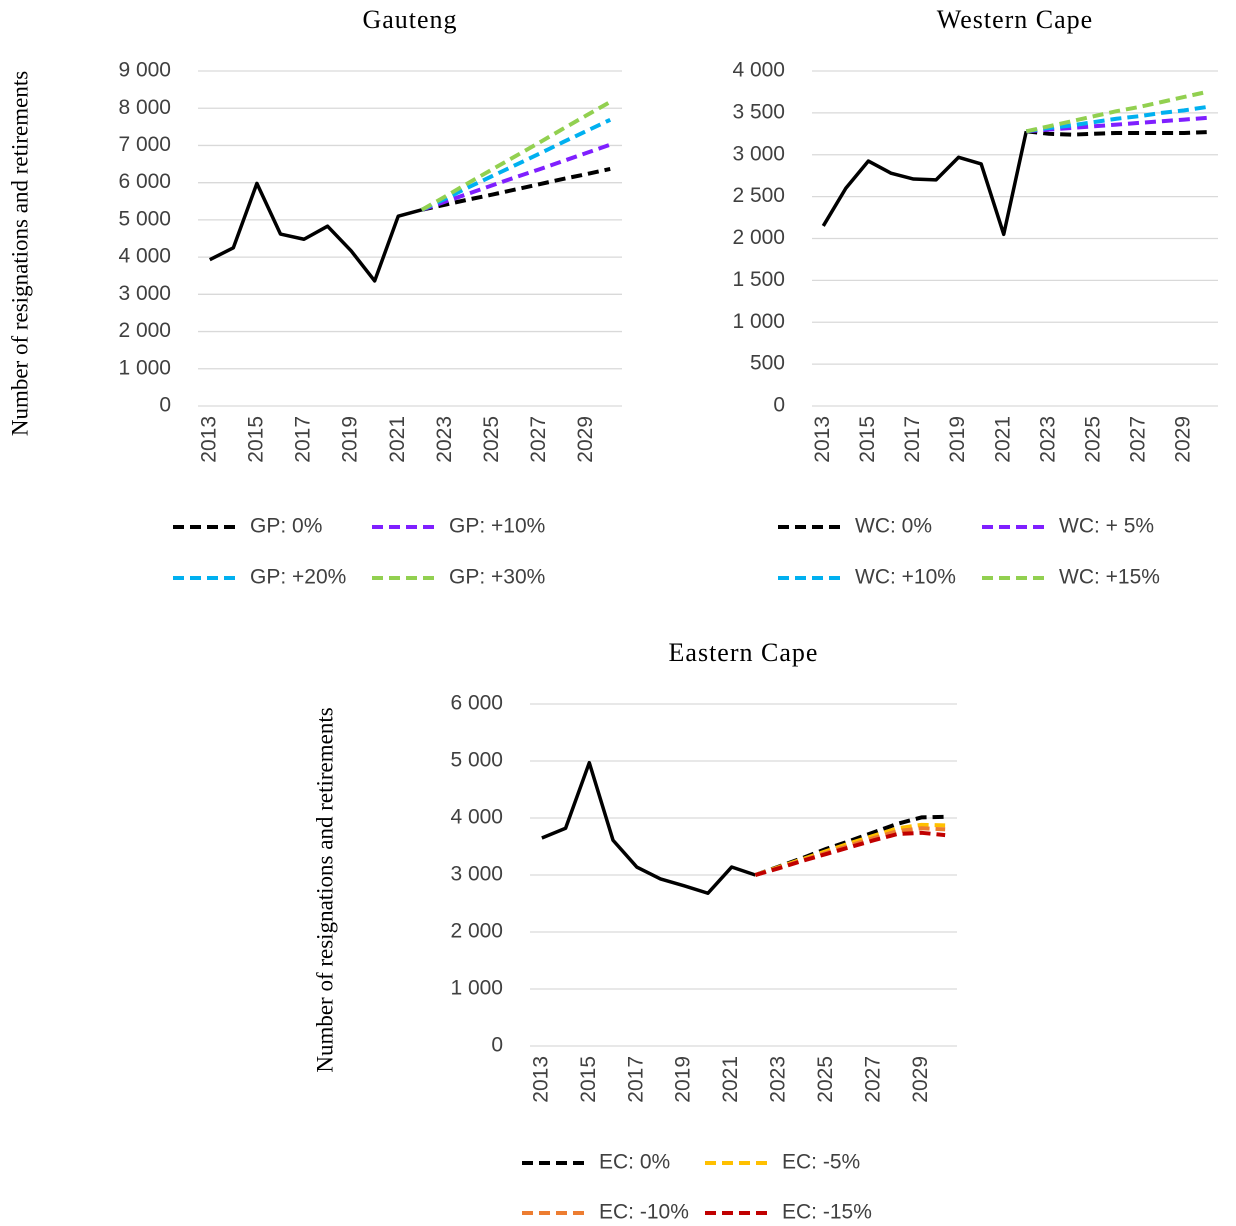 This screenshot has height=1226, width=1236. I want to click on chart-title: Eastern Cape, so click(744, 652).